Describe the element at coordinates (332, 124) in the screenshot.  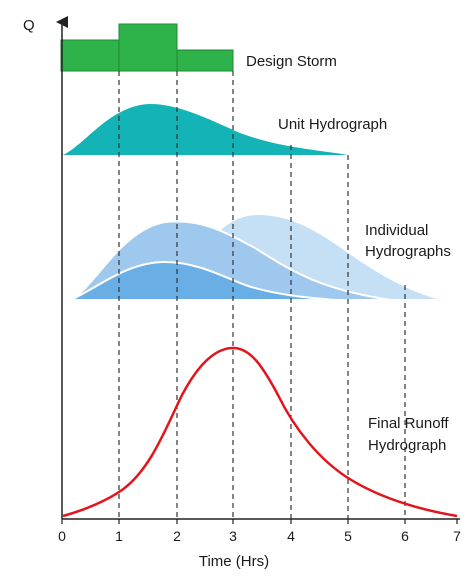
I see `unit-hydrograph-label: Unit Hydrograph` at that location.